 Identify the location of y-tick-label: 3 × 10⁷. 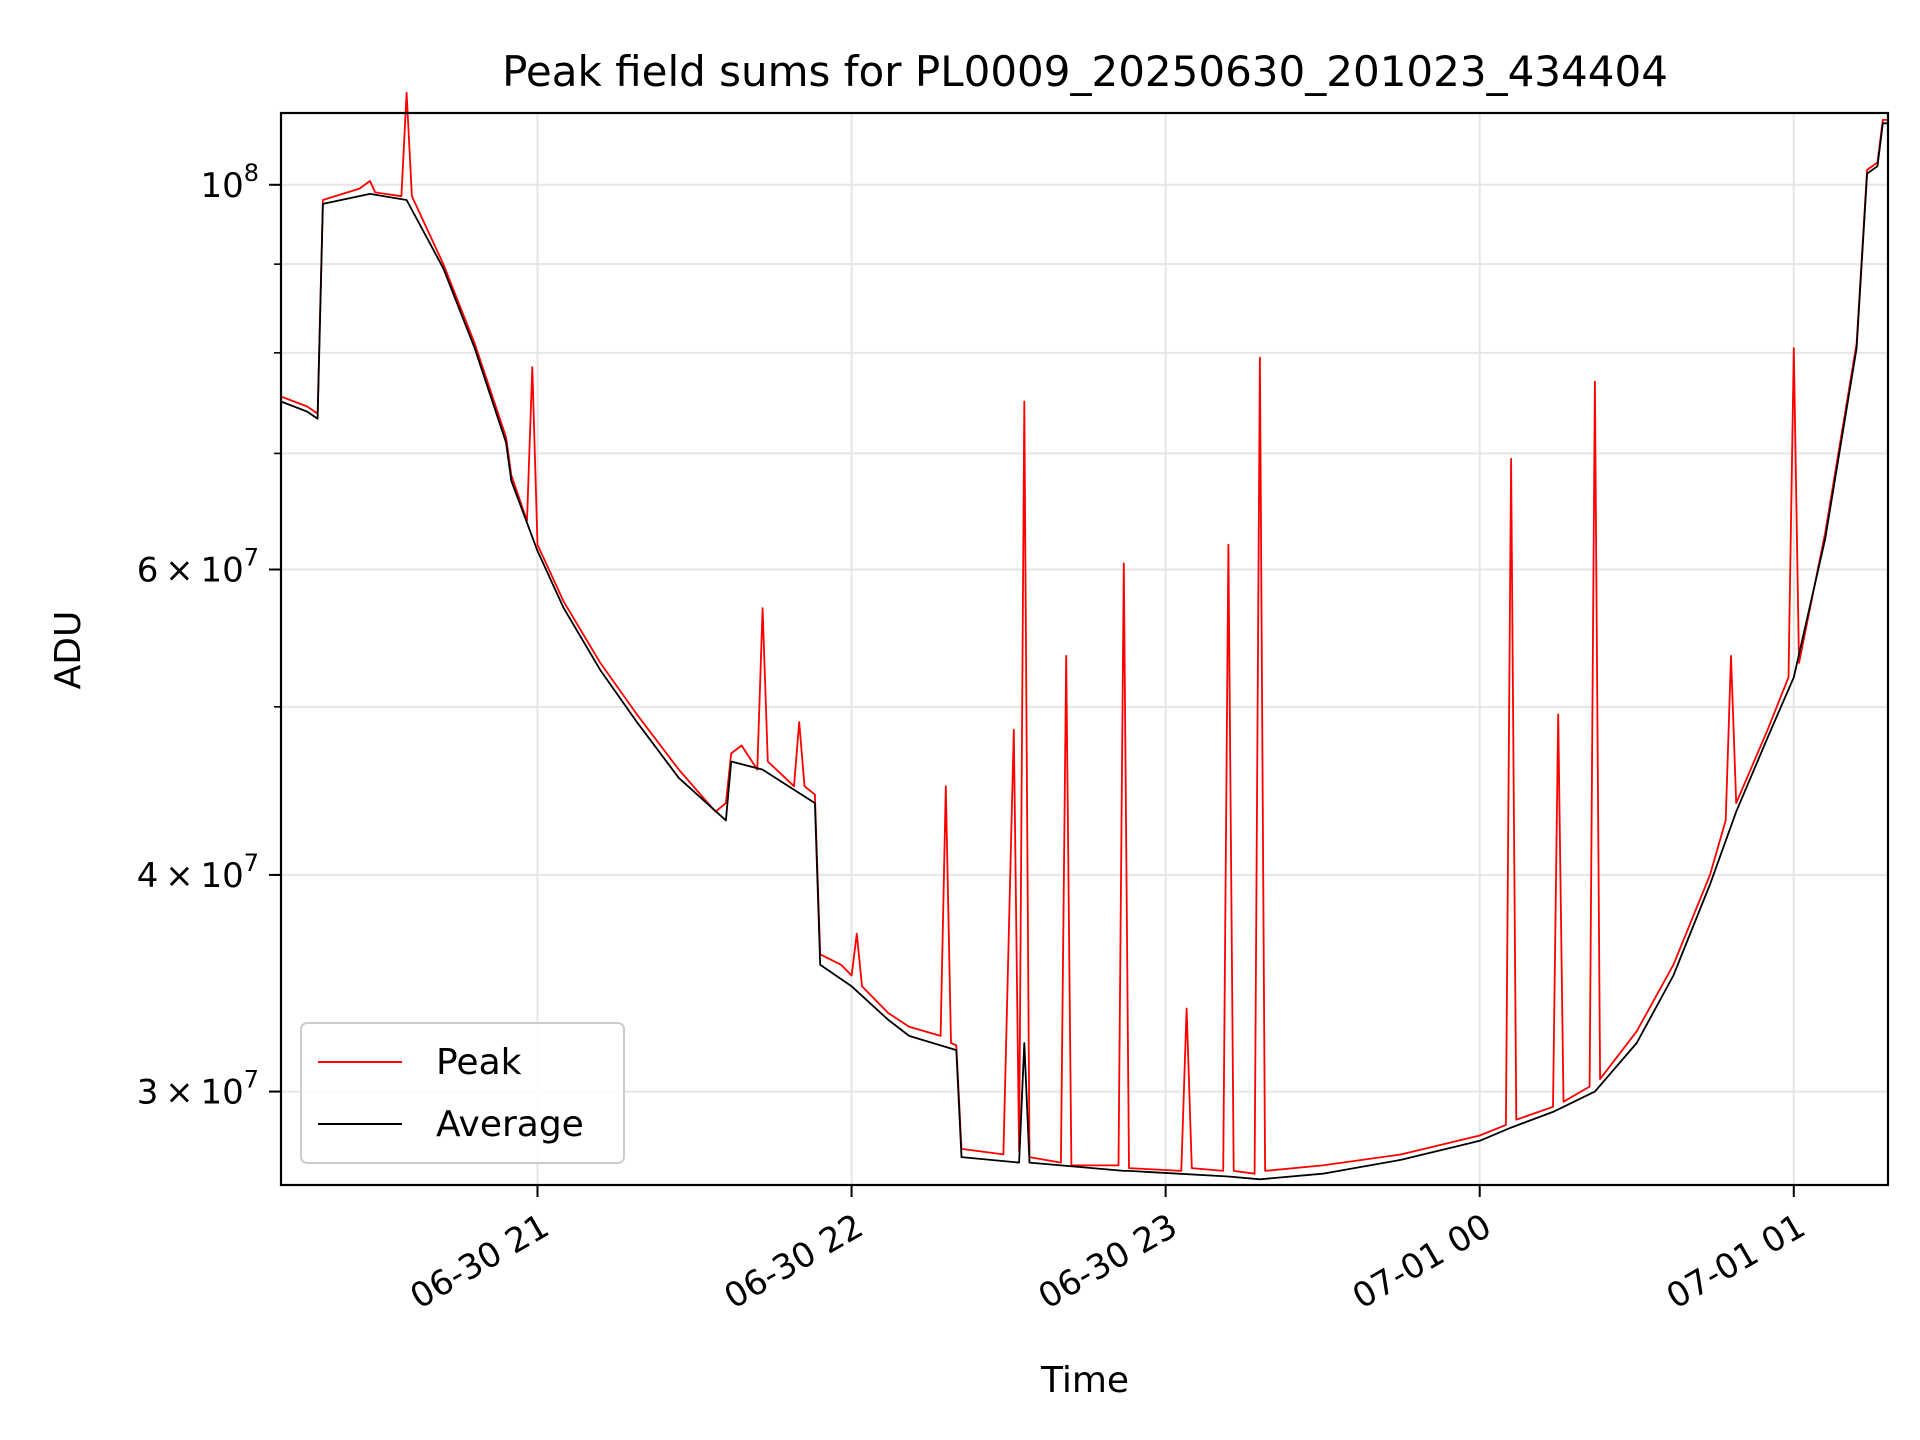
(198, 1089).